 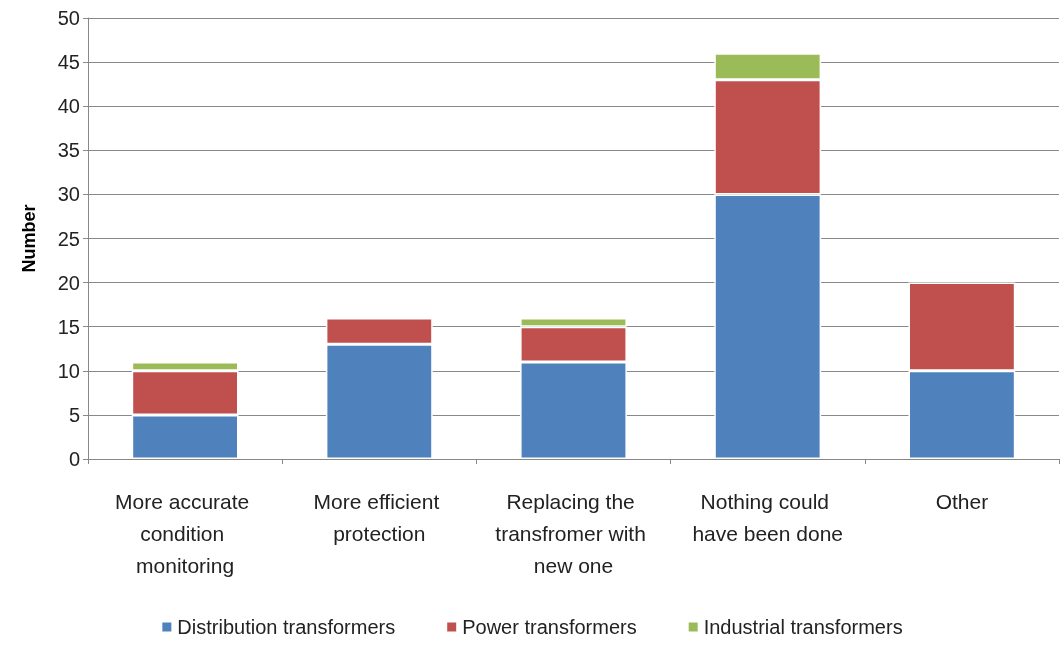 What do you see at coordinates (68, 150) in the screenshot?
I see `y-tick-label: 35` at bounding box center [68, 150].